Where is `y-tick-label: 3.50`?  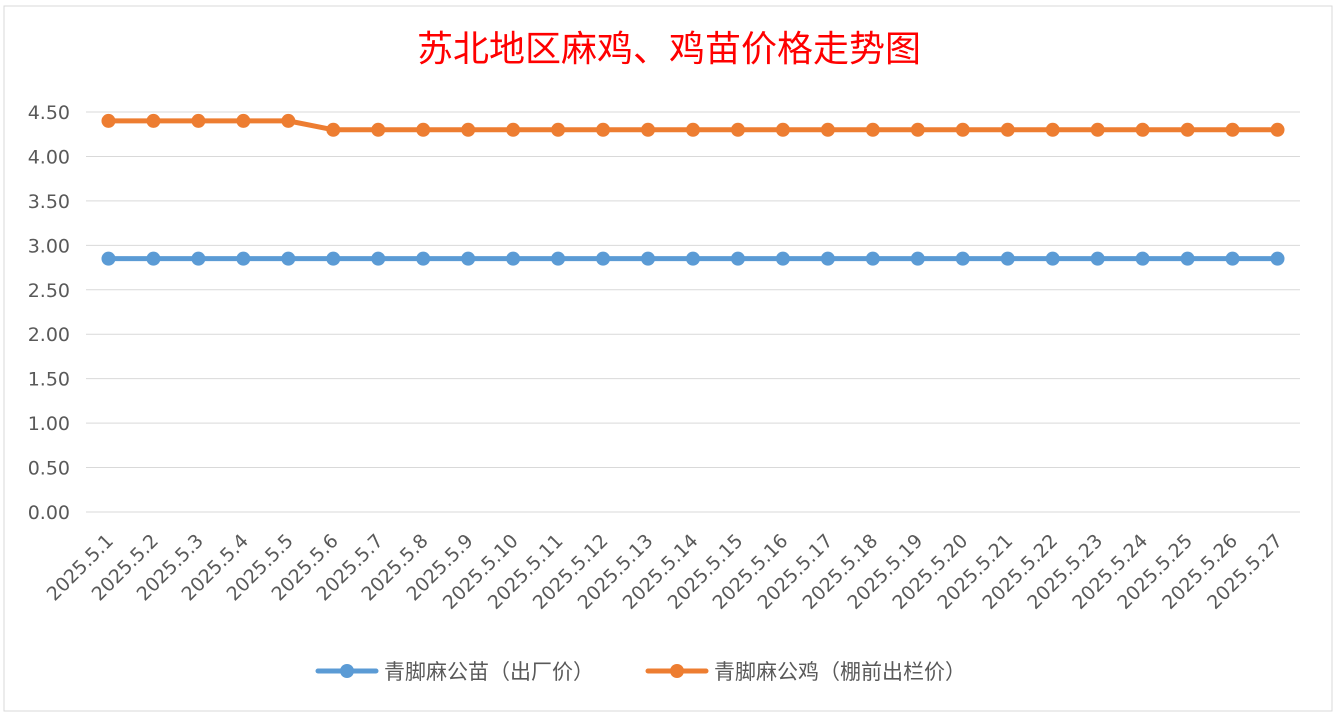
y-tick-label: 3.50 is located at coordinates (49, 202).